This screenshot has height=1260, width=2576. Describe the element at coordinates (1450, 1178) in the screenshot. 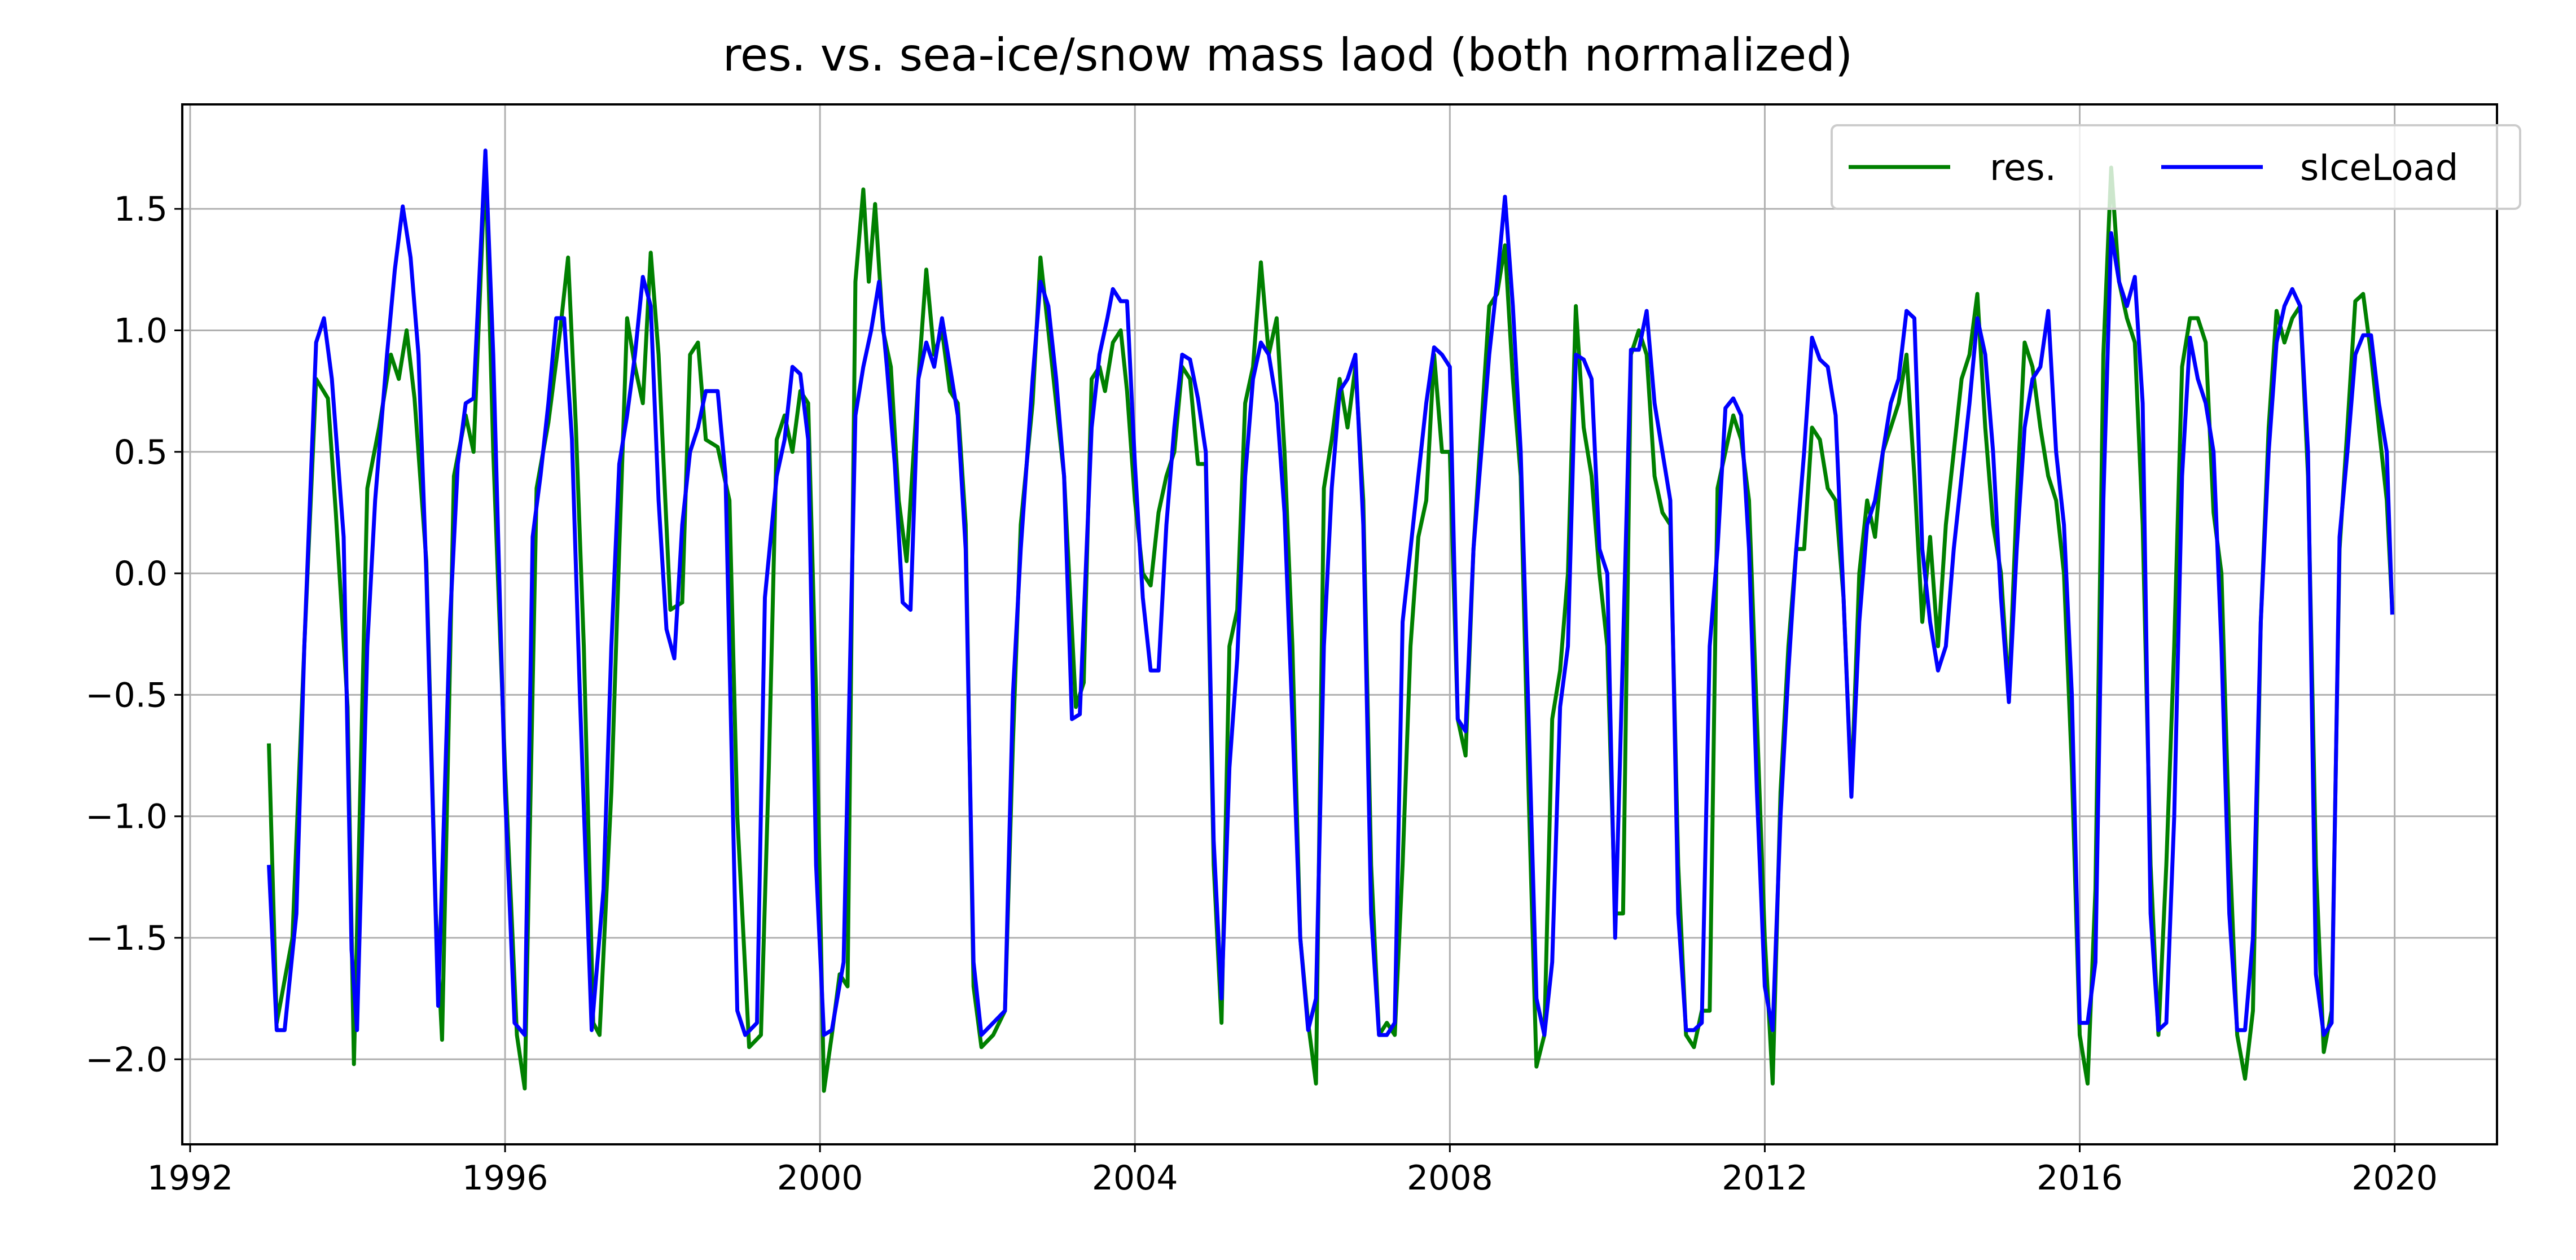

I see `x-tick-label: 2008` at that location.